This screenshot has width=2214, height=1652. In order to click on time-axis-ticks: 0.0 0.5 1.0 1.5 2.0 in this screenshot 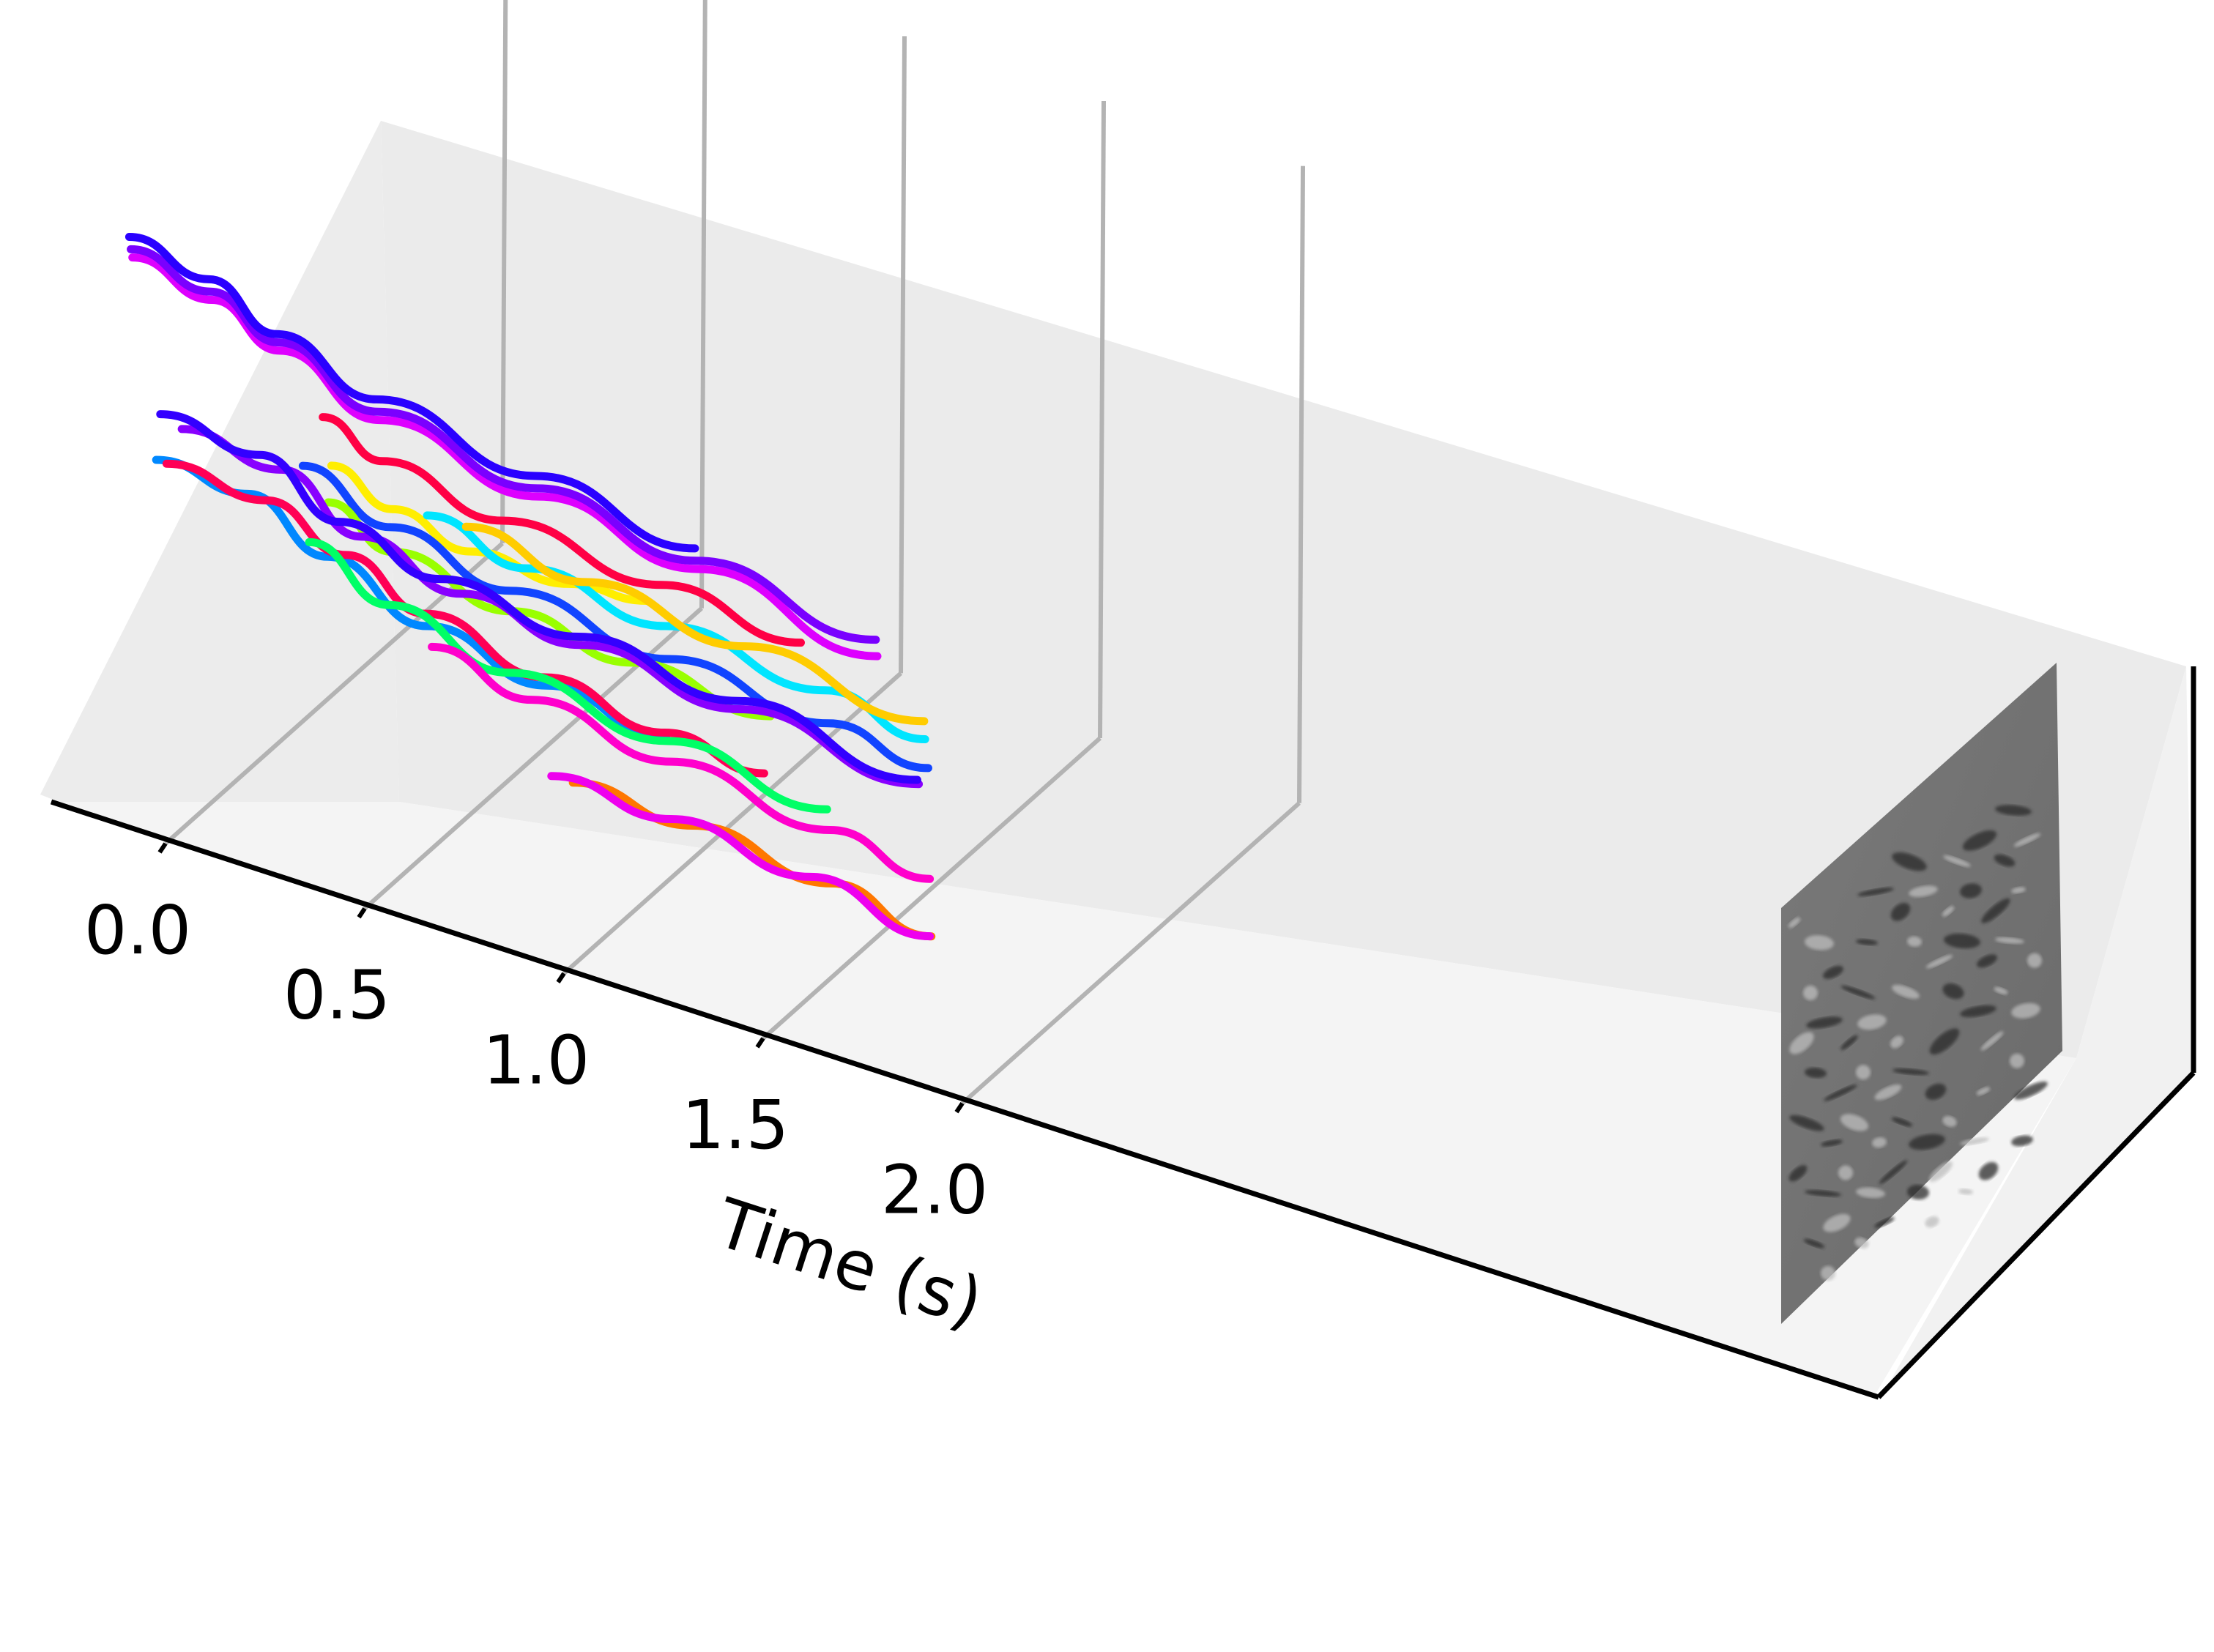, I will do `click(536, 1035)`.